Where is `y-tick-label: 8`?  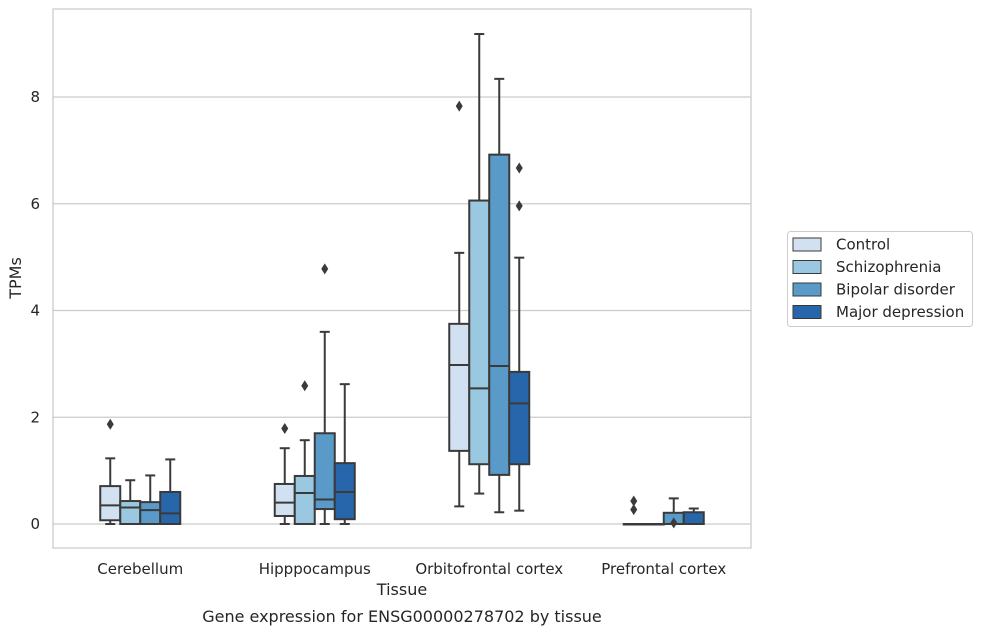 y-tick-label: 8 is located at coordinates (35, 97).